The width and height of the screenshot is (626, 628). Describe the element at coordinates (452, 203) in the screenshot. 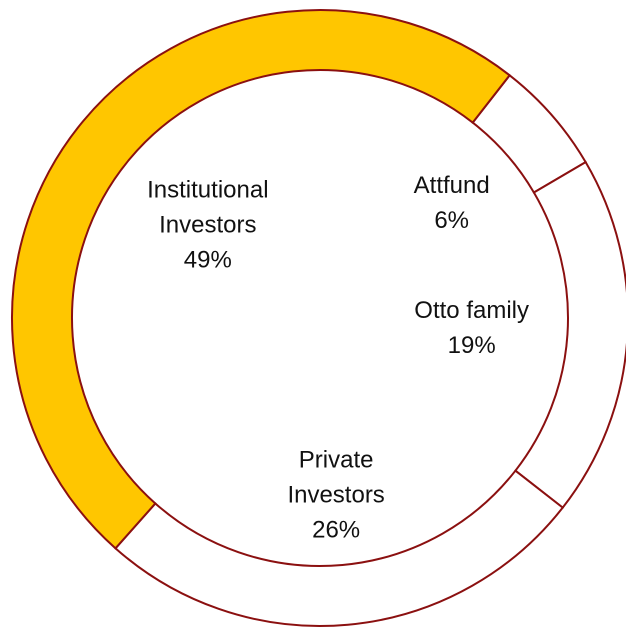

I see `slice-label: Attfund 6%` at that location.